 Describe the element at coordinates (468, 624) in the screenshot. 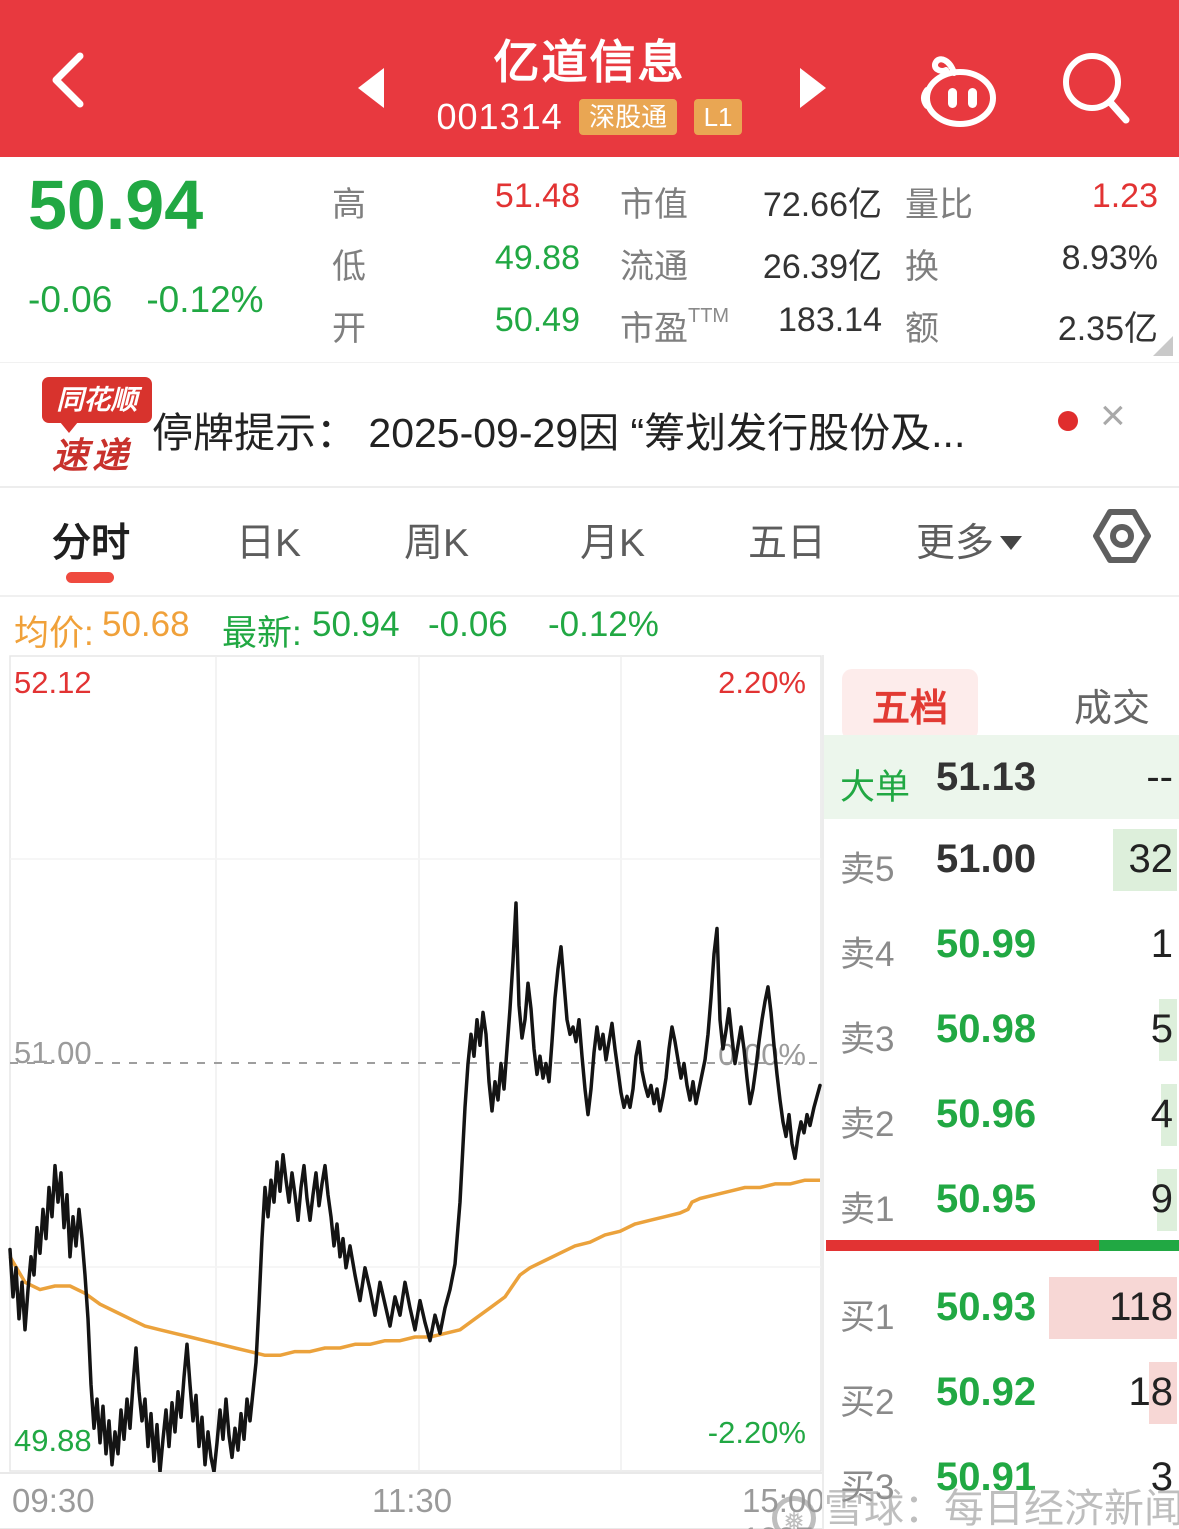

I see `latest-change: -0.06` at that location.